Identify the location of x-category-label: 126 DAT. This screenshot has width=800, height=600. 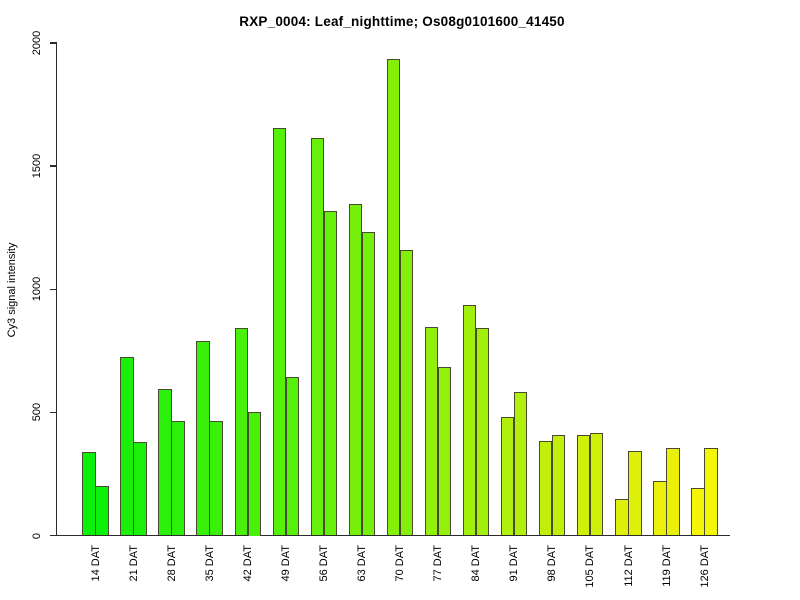
(704, 566).